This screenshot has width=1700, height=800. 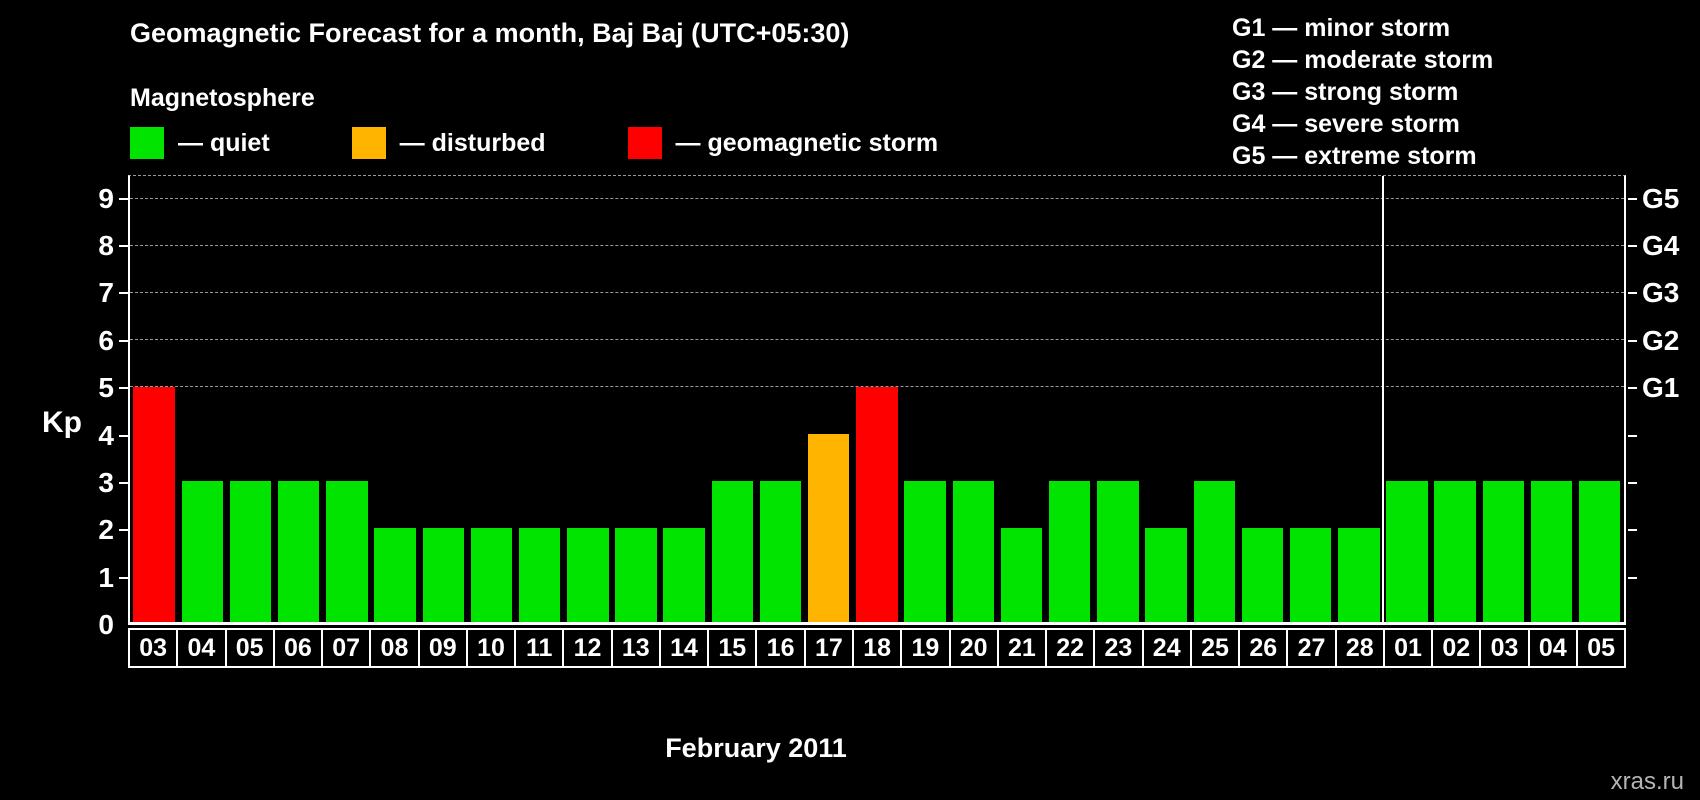 What do you see at coordinates (1632, 400) in the screenshot?
I see `y-axis-ticks-right` at bounding box center [1632, 400].